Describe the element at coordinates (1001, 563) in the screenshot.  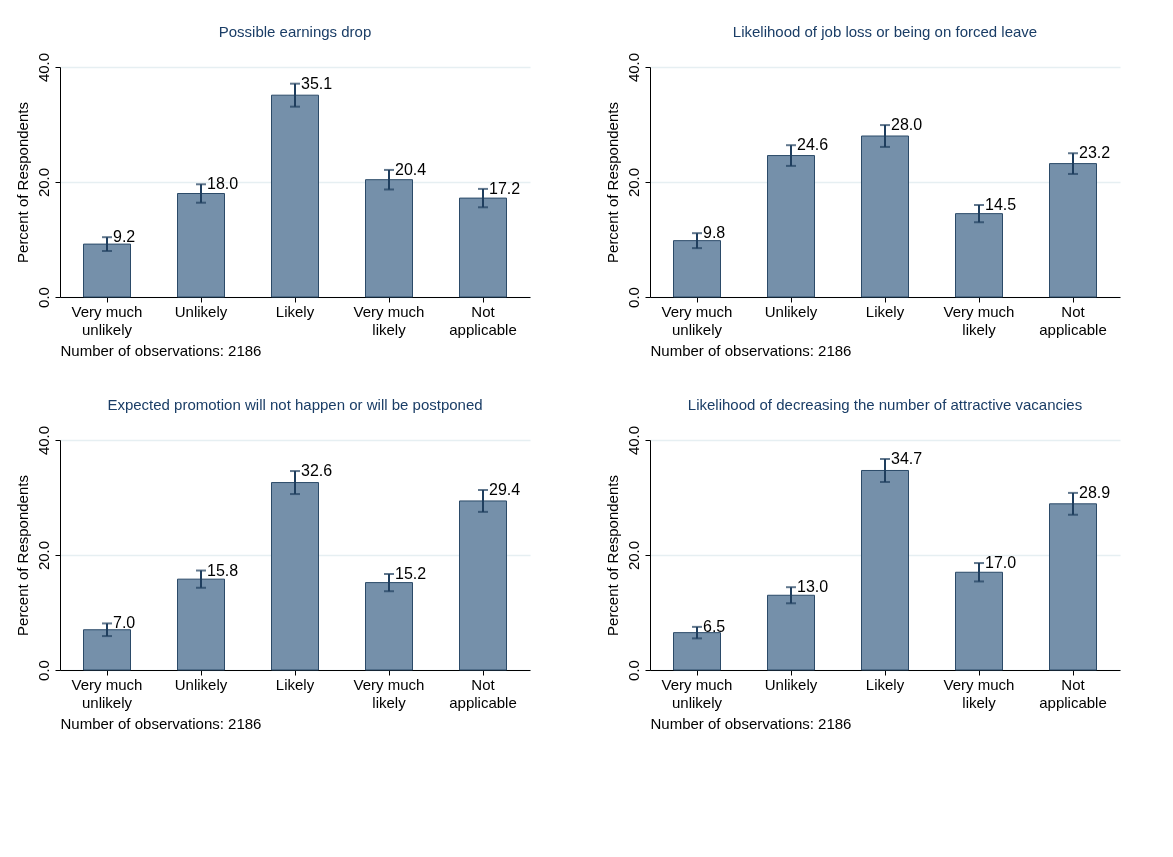
I see `data-label: 17.0` at that location.